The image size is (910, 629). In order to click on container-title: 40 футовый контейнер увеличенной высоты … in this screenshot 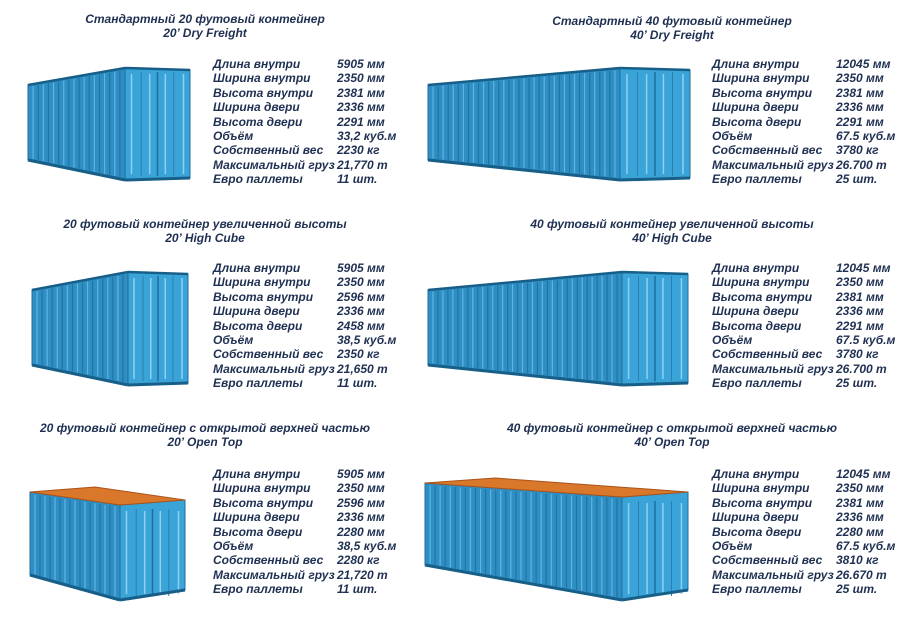, I will do `click(672, 231)`.